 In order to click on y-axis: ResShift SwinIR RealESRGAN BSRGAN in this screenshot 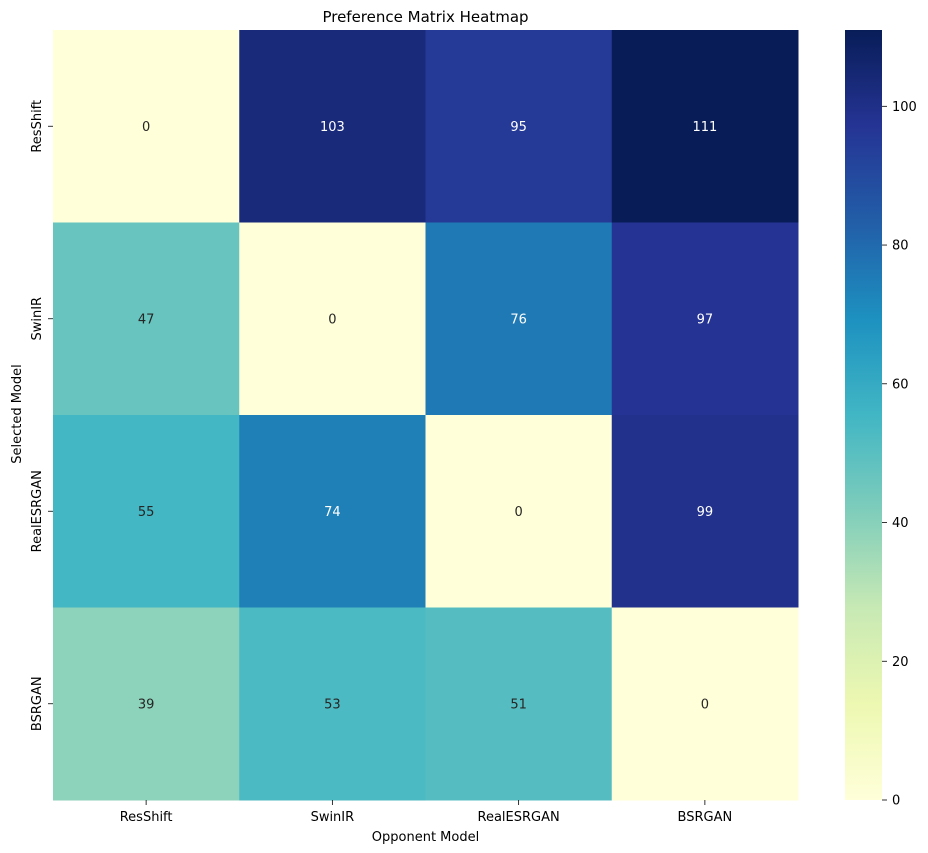, I will do `click(41, 415)`.